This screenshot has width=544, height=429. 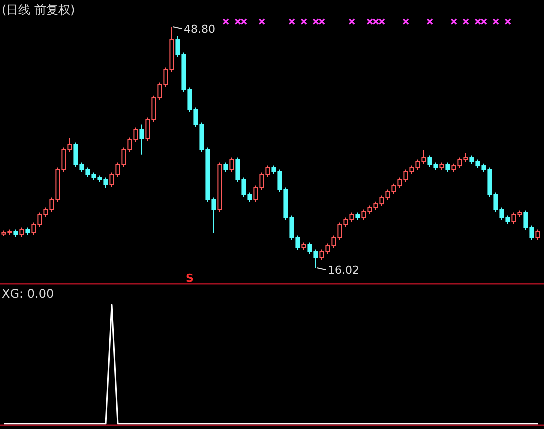 I want to click on annotation: S, so click(x=190, y=278).